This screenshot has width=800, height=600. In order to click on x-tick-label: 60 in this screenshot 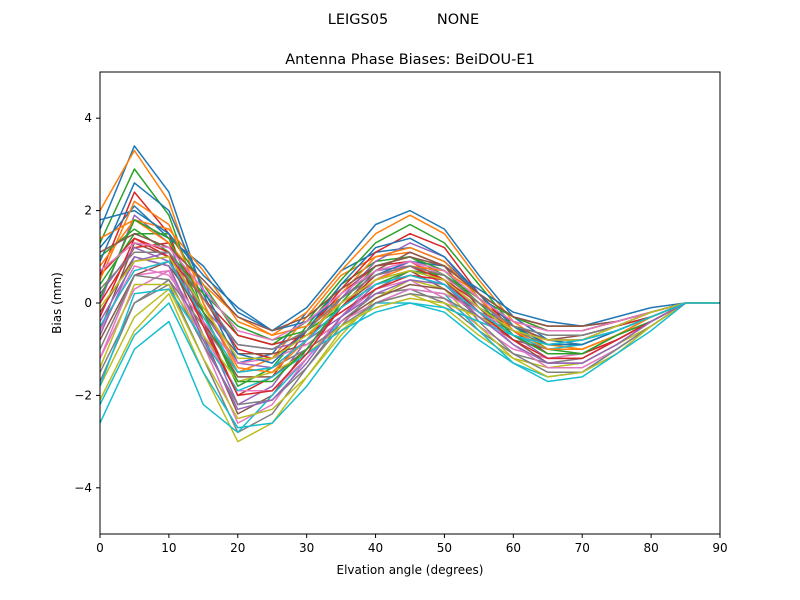, I will do `click(513, 548)`.